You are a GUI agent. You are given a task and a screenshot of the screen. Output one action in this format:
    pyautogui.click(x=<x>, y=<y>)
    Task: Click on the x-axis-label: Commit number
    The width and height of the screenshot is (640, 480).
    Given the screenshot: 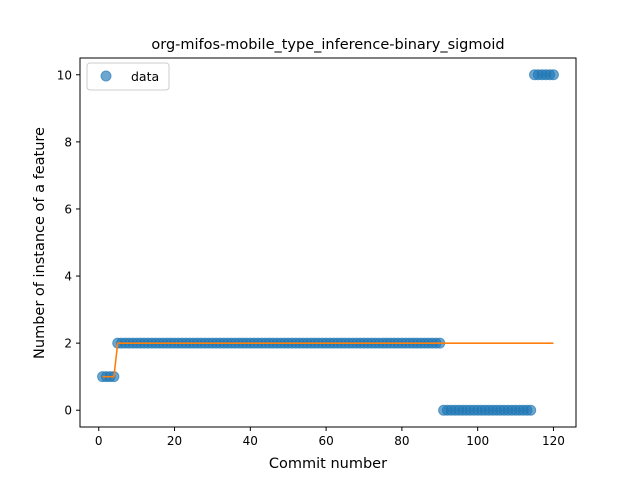 What is the action you would take?
    pyautogui.click(x=328, y=464)
    